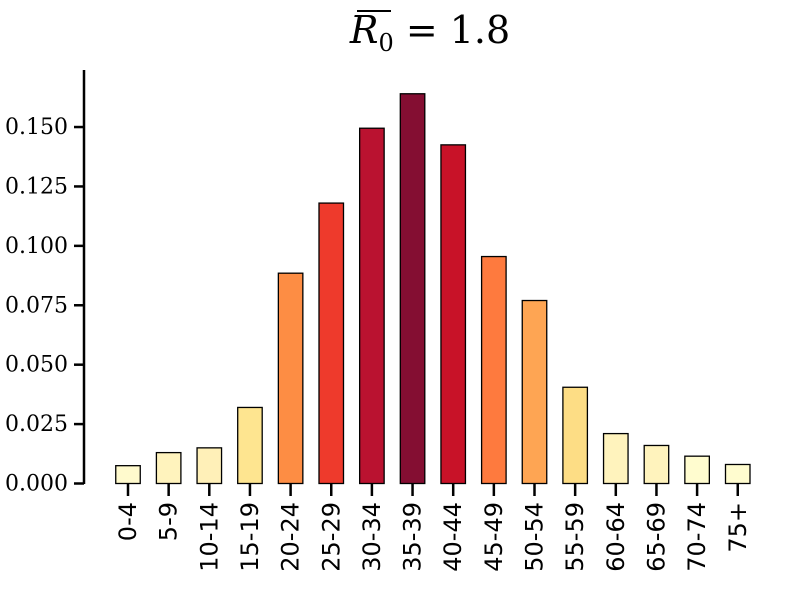 The image size is (790, 589). What do you see at coordinates (372, 537) in the screenshot?
I see `x-tick-label: 30-34` at bounding box center [372, 537].